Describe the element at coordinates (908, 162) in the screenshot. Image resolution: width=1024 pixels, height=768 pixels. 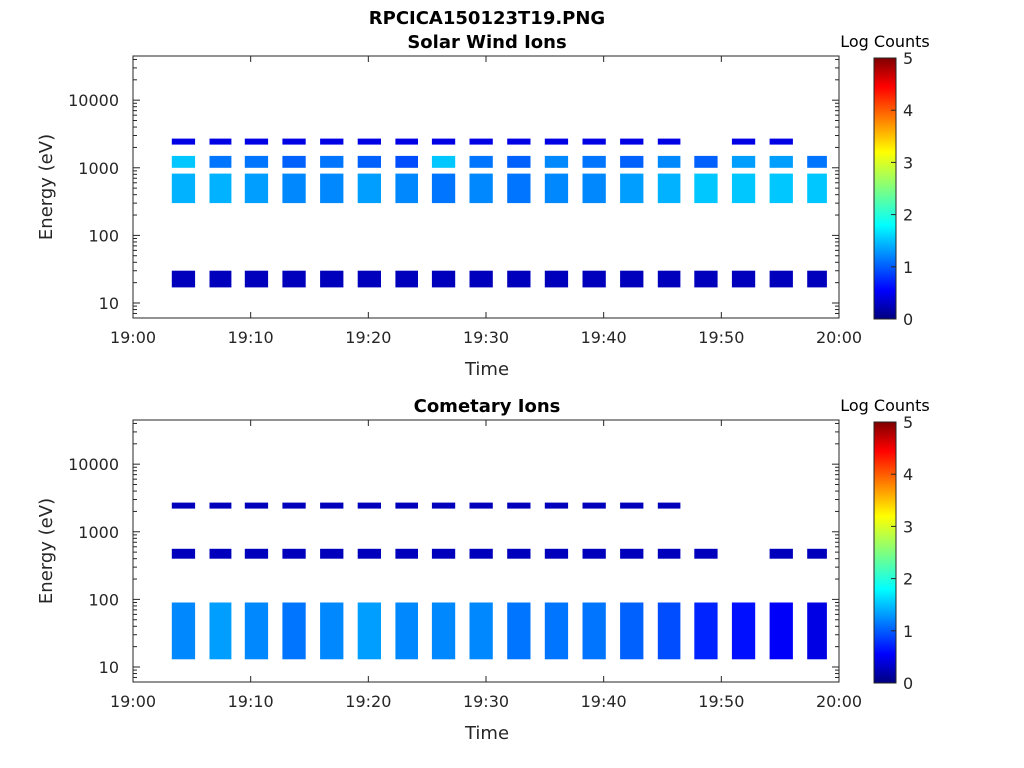
I see `colorbar-tick-label: 3` at that location.